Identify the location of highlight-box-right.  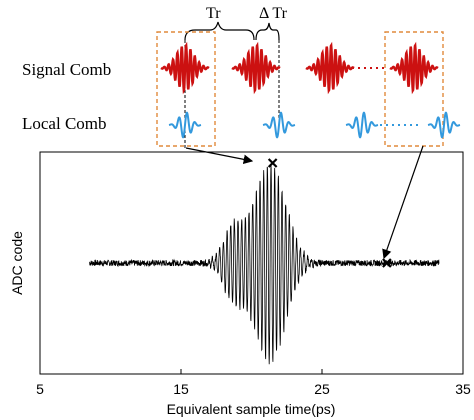
(414, 89).